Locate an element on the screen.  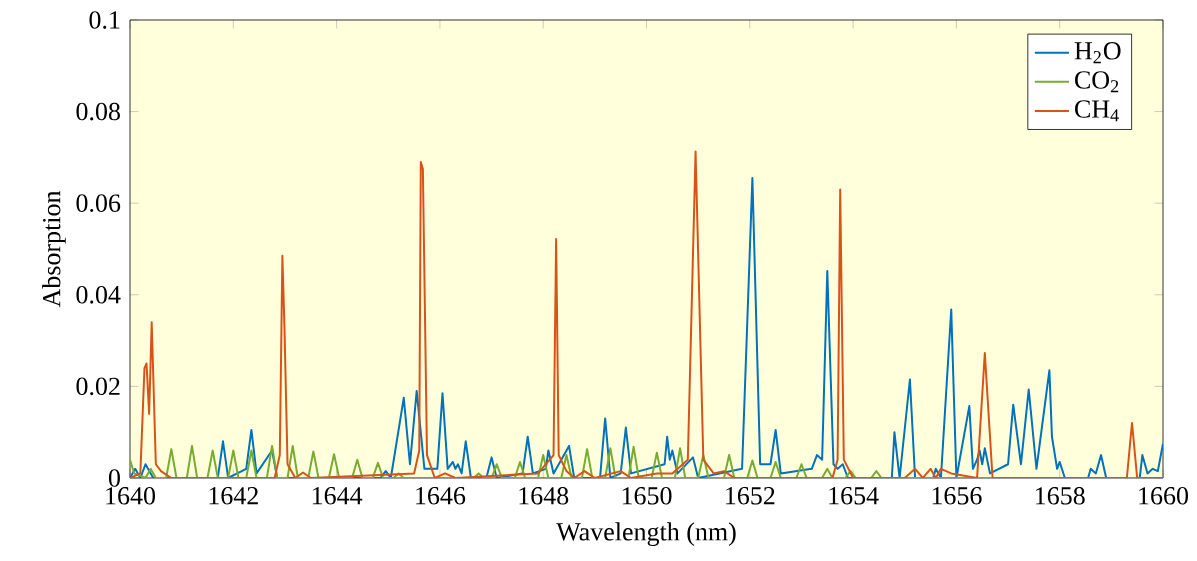
x-tick-label: 1650 is located at coordinates (647, 496).